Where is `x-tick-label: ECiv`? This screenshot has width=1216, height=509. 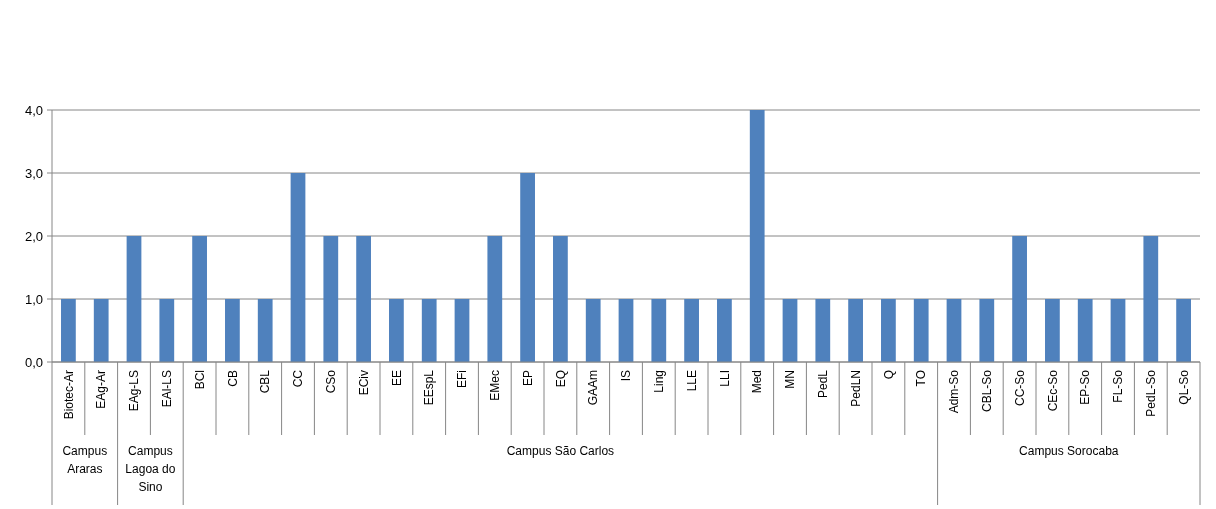 x-tick-label: ECiv is located at coordinates (363, 383).